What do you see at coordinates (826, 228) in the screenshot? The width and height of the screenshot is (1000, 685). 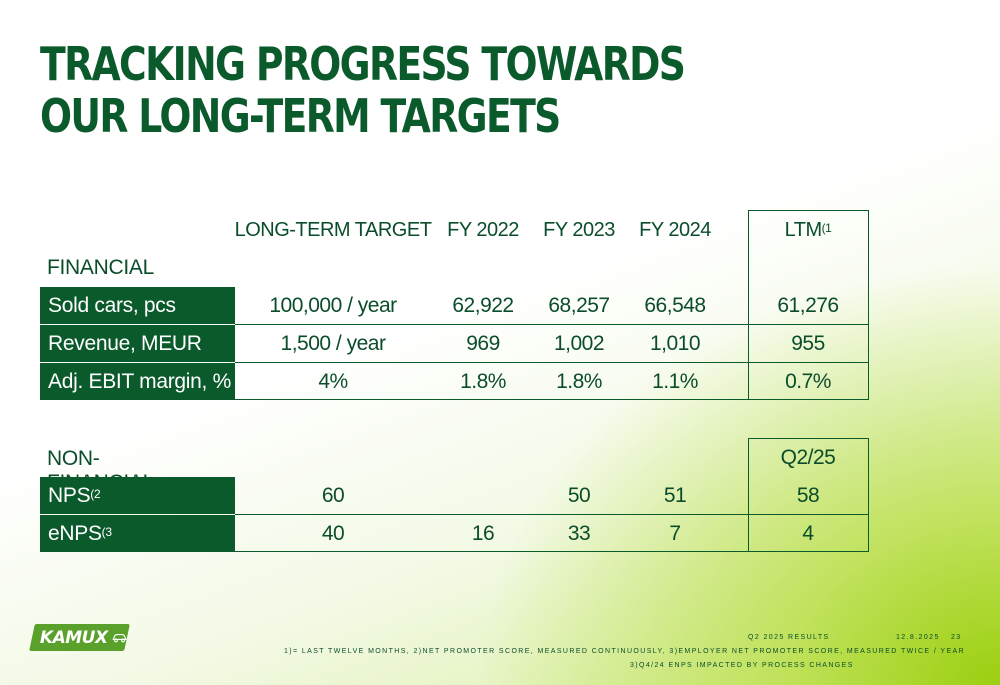 I see `header-ltm-footnote: (1` at bounding box center [826, 228].